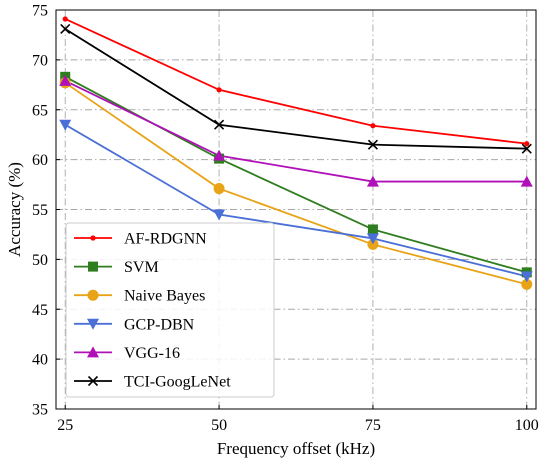 The width and height of the screenshot is (550, 462). What do you see at coordinates (165, 239) in the screenshot?
I see `legend-label: AF-RDGNN` at bounding box center [165, 239].